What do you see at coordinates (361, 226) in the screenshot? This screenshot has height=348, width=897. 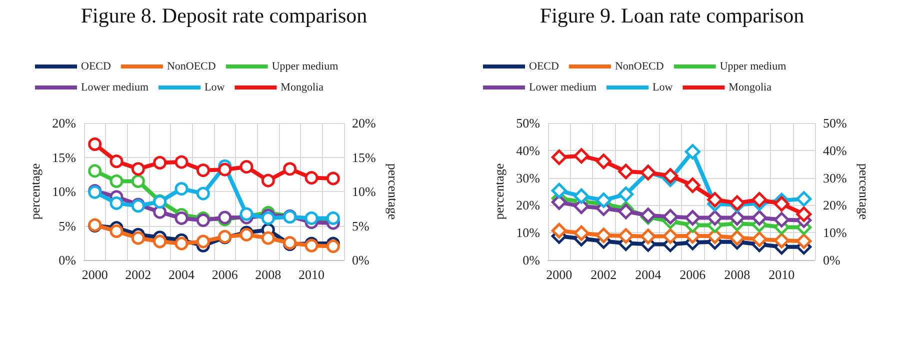 I see `y2-tick-label: 5%` at bounding box center [361, 226].